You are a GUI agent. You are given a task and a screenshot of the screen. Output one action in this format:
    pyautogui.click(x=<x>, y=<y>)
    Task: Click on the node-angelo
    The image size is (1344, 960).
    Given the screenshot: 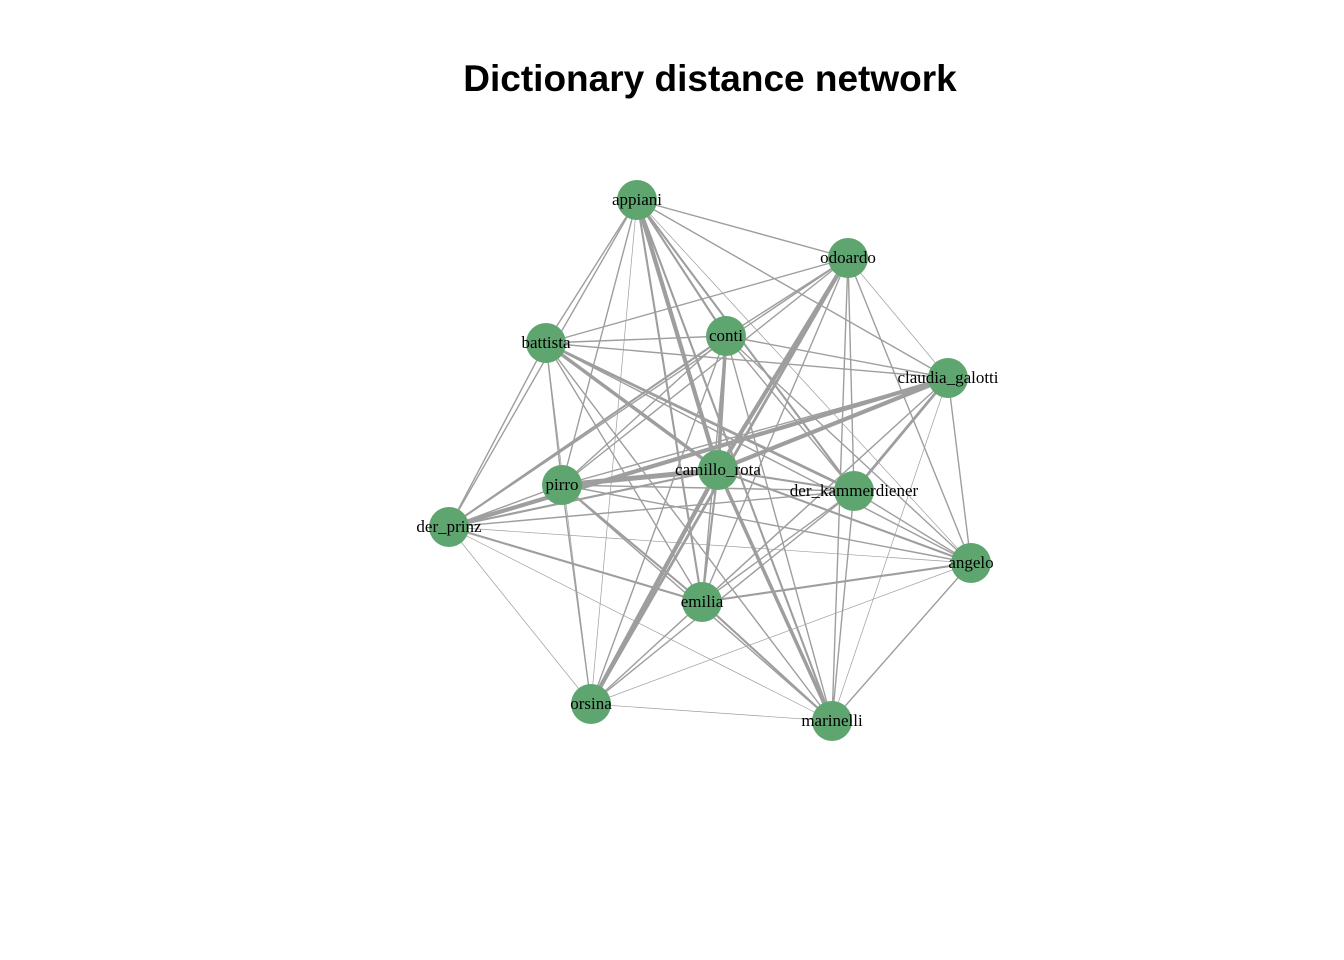 What is the action you would take?
    pyautogui.click(x=971, y=563)
    